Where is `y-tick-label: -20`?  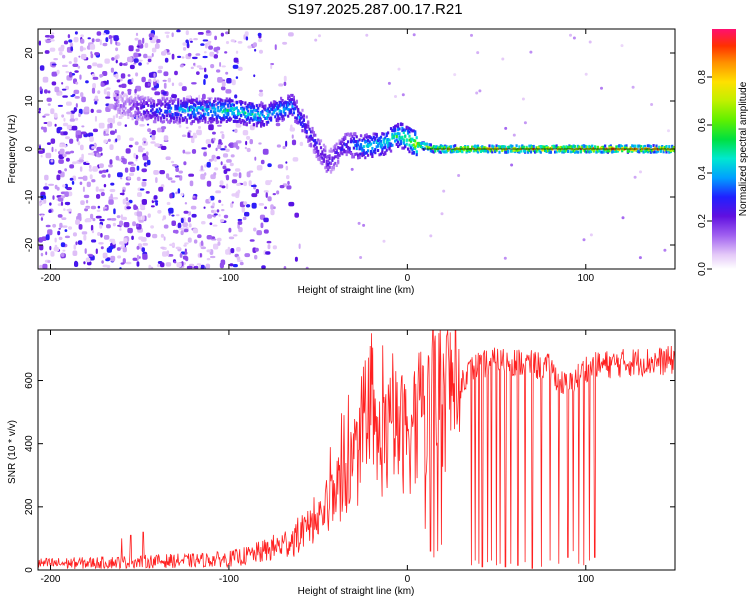 y-tick-label: -20 is located at coordinates (29, 244).